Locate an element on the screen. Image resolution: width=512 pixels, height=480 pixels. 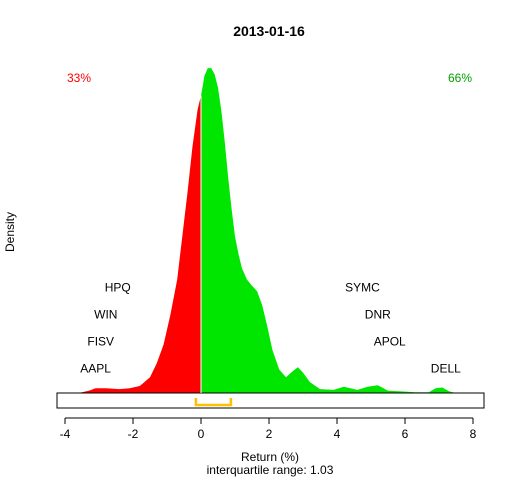
x-axis-label: Return (%) is located at coordinates (270, 457).